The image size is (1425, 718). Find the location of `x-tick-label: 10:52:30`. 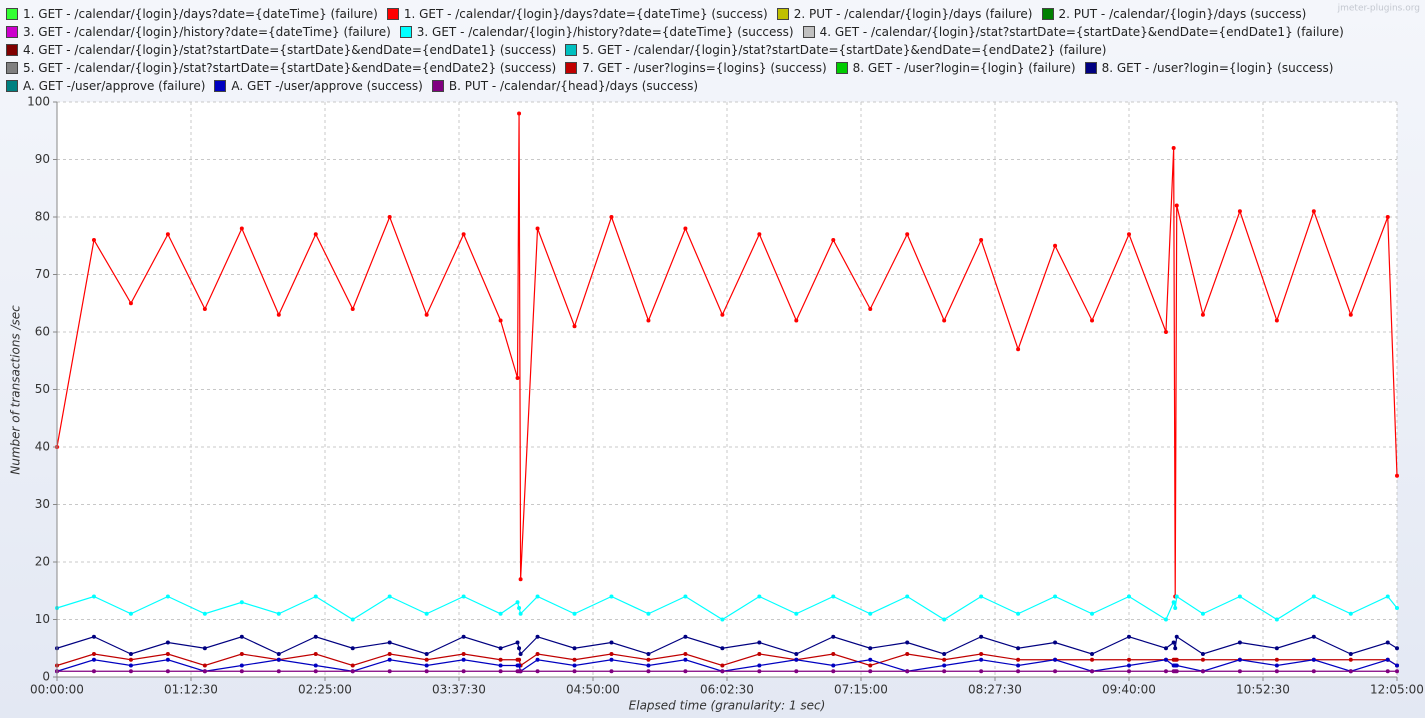

x-tick-label: 10:52:30 is located at coordinates (1263, 690).